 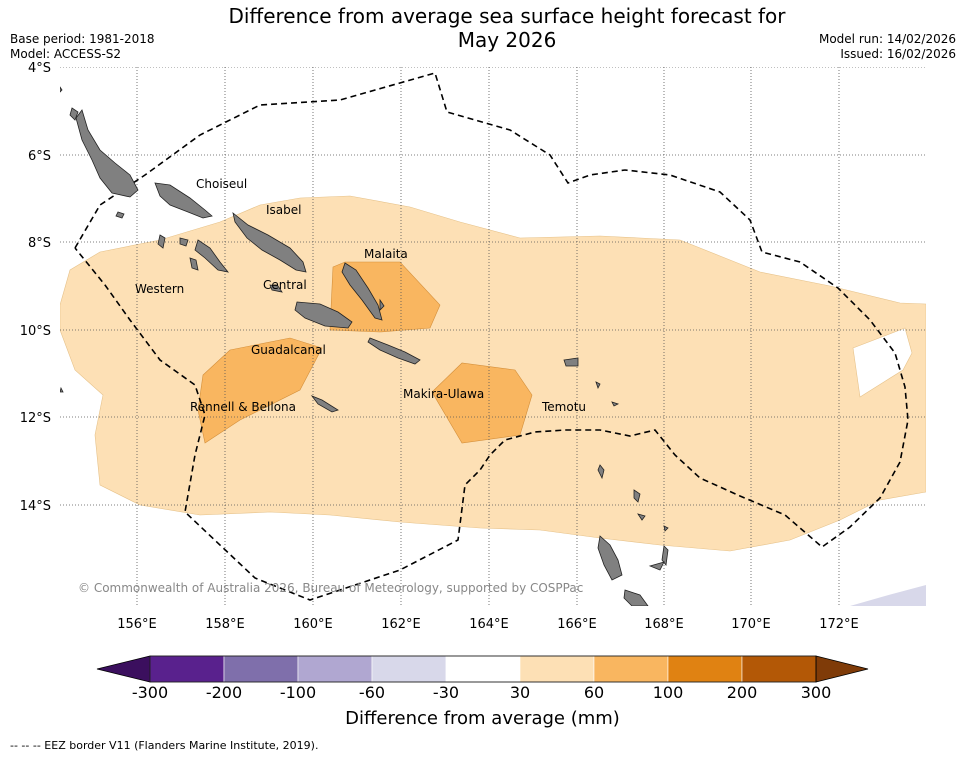 I want to click on lat-label: 12°S, so click(x=35, y=418).